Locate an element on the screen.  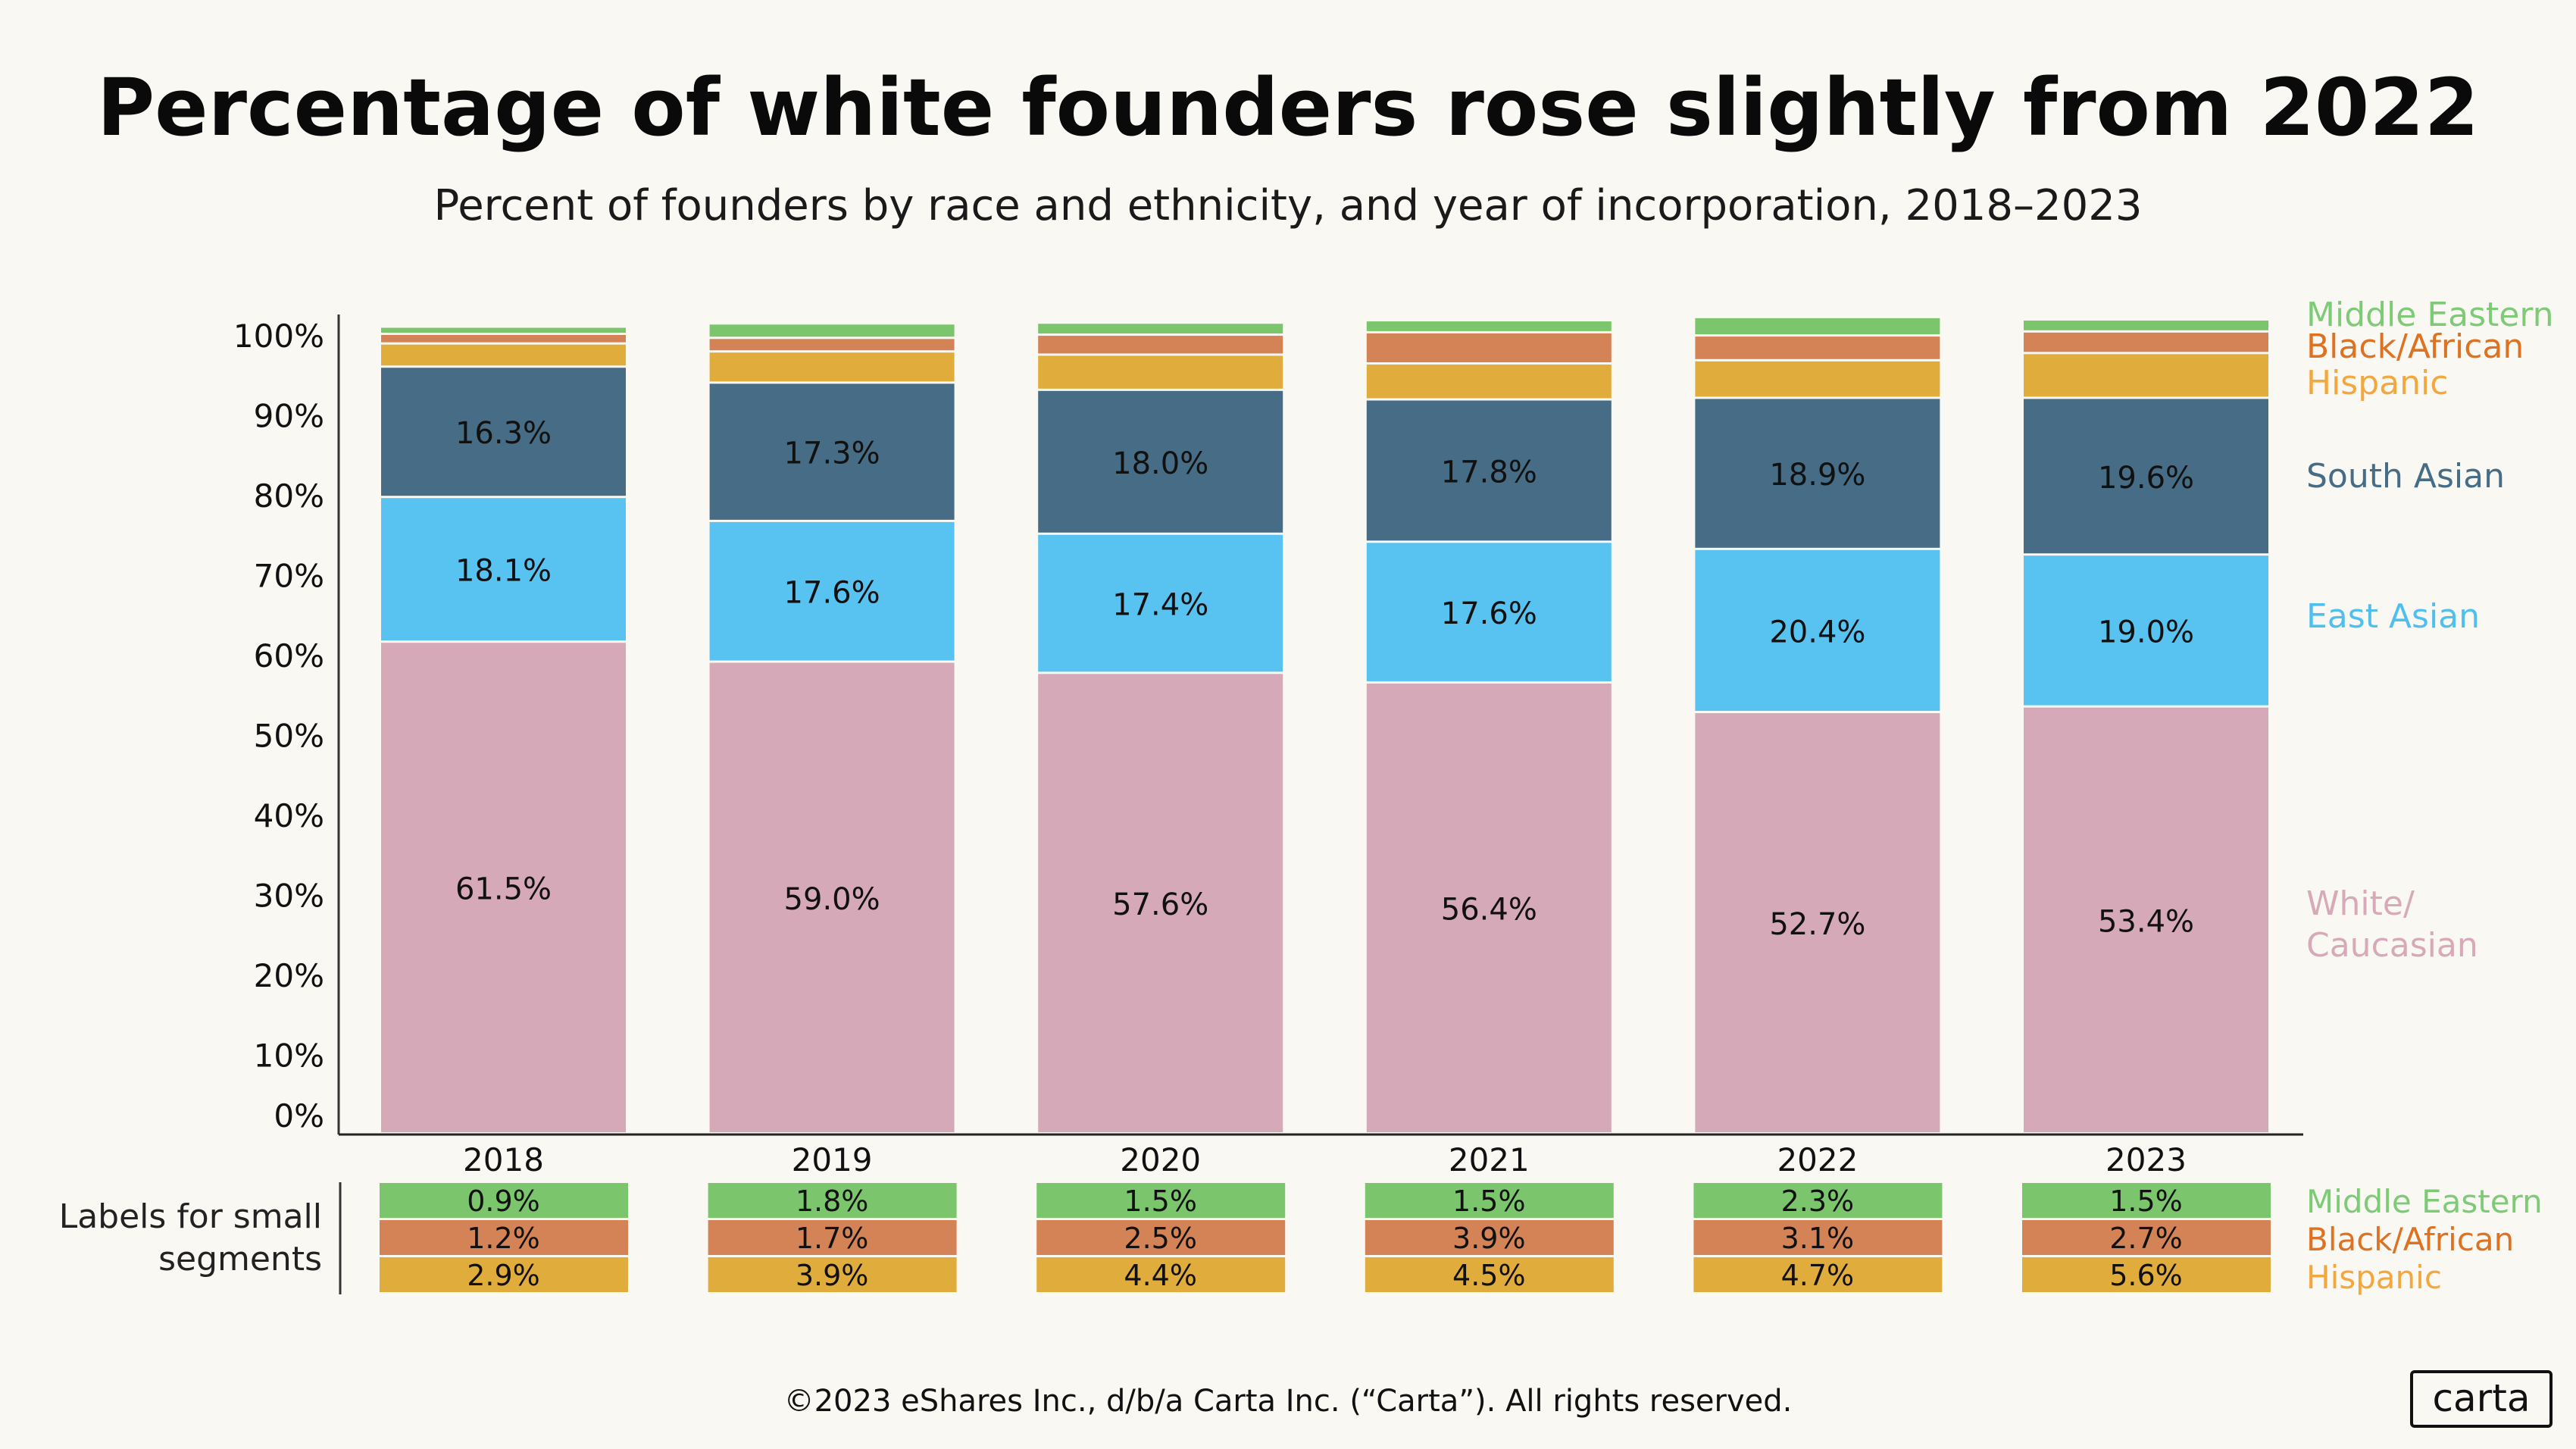
data-label-white-caucasian-2018: 61.5% is located at coordinates (504, 889).